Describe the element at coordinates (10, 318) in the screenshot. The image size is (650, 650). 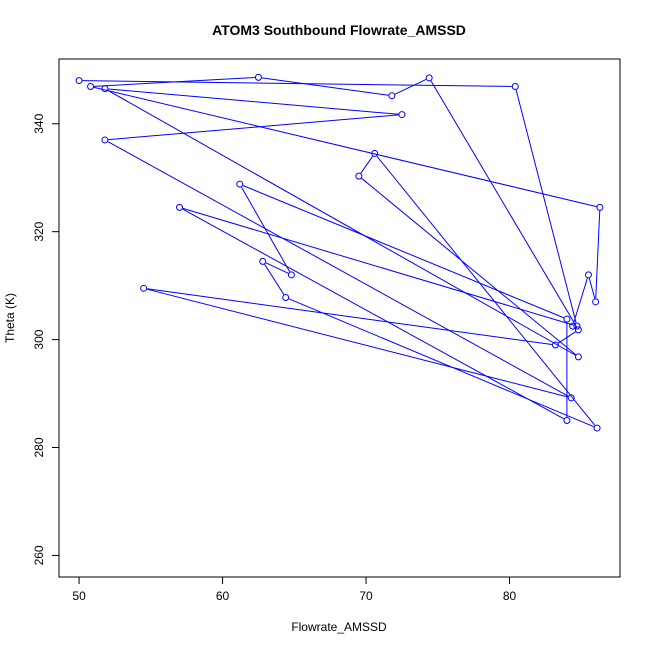
I see `y-axis-label: Theta (K)` at that location.